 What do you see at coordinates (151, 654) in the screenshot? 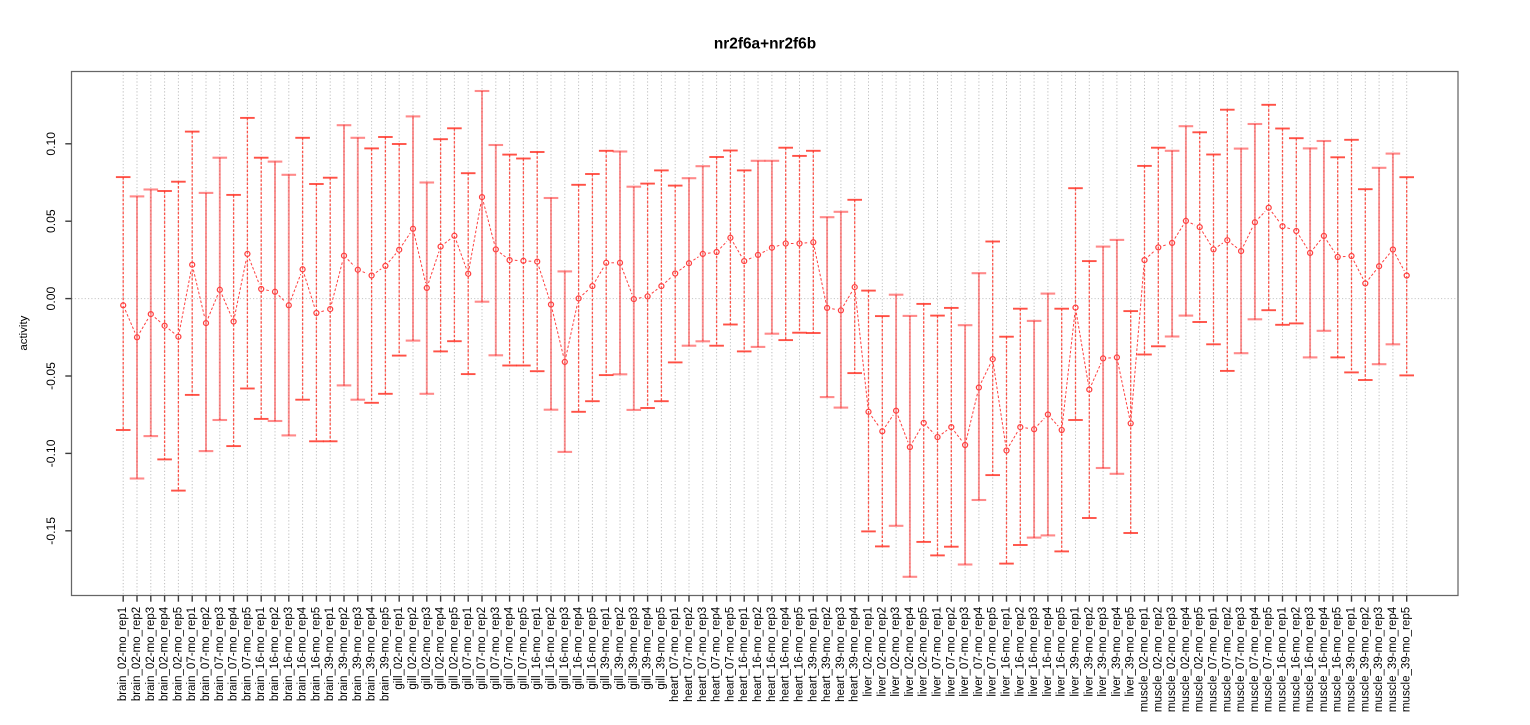
I see `svg-text: brain_02-mo_rep3` at bounding box center [151, 654].